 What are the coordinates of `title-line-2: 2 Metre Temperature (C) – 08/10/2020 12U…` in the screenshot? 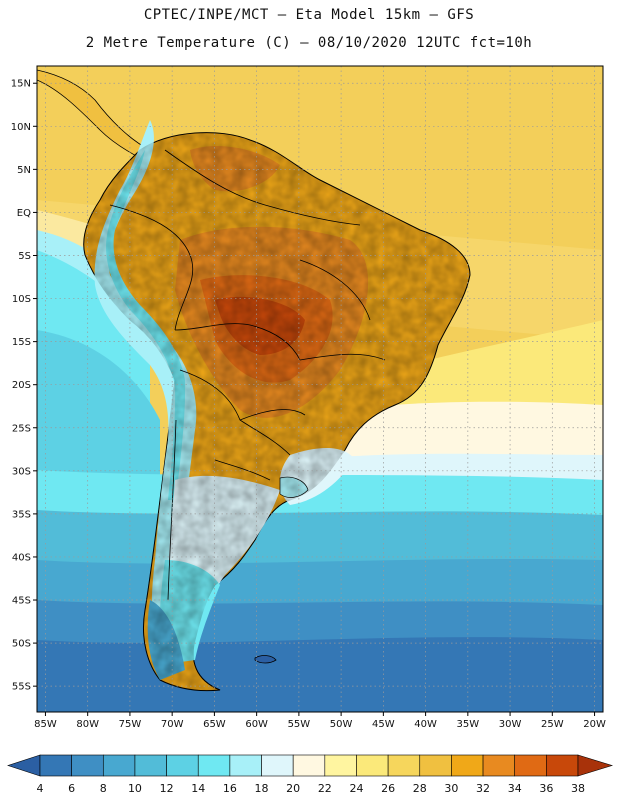 It's located at (309, 43).